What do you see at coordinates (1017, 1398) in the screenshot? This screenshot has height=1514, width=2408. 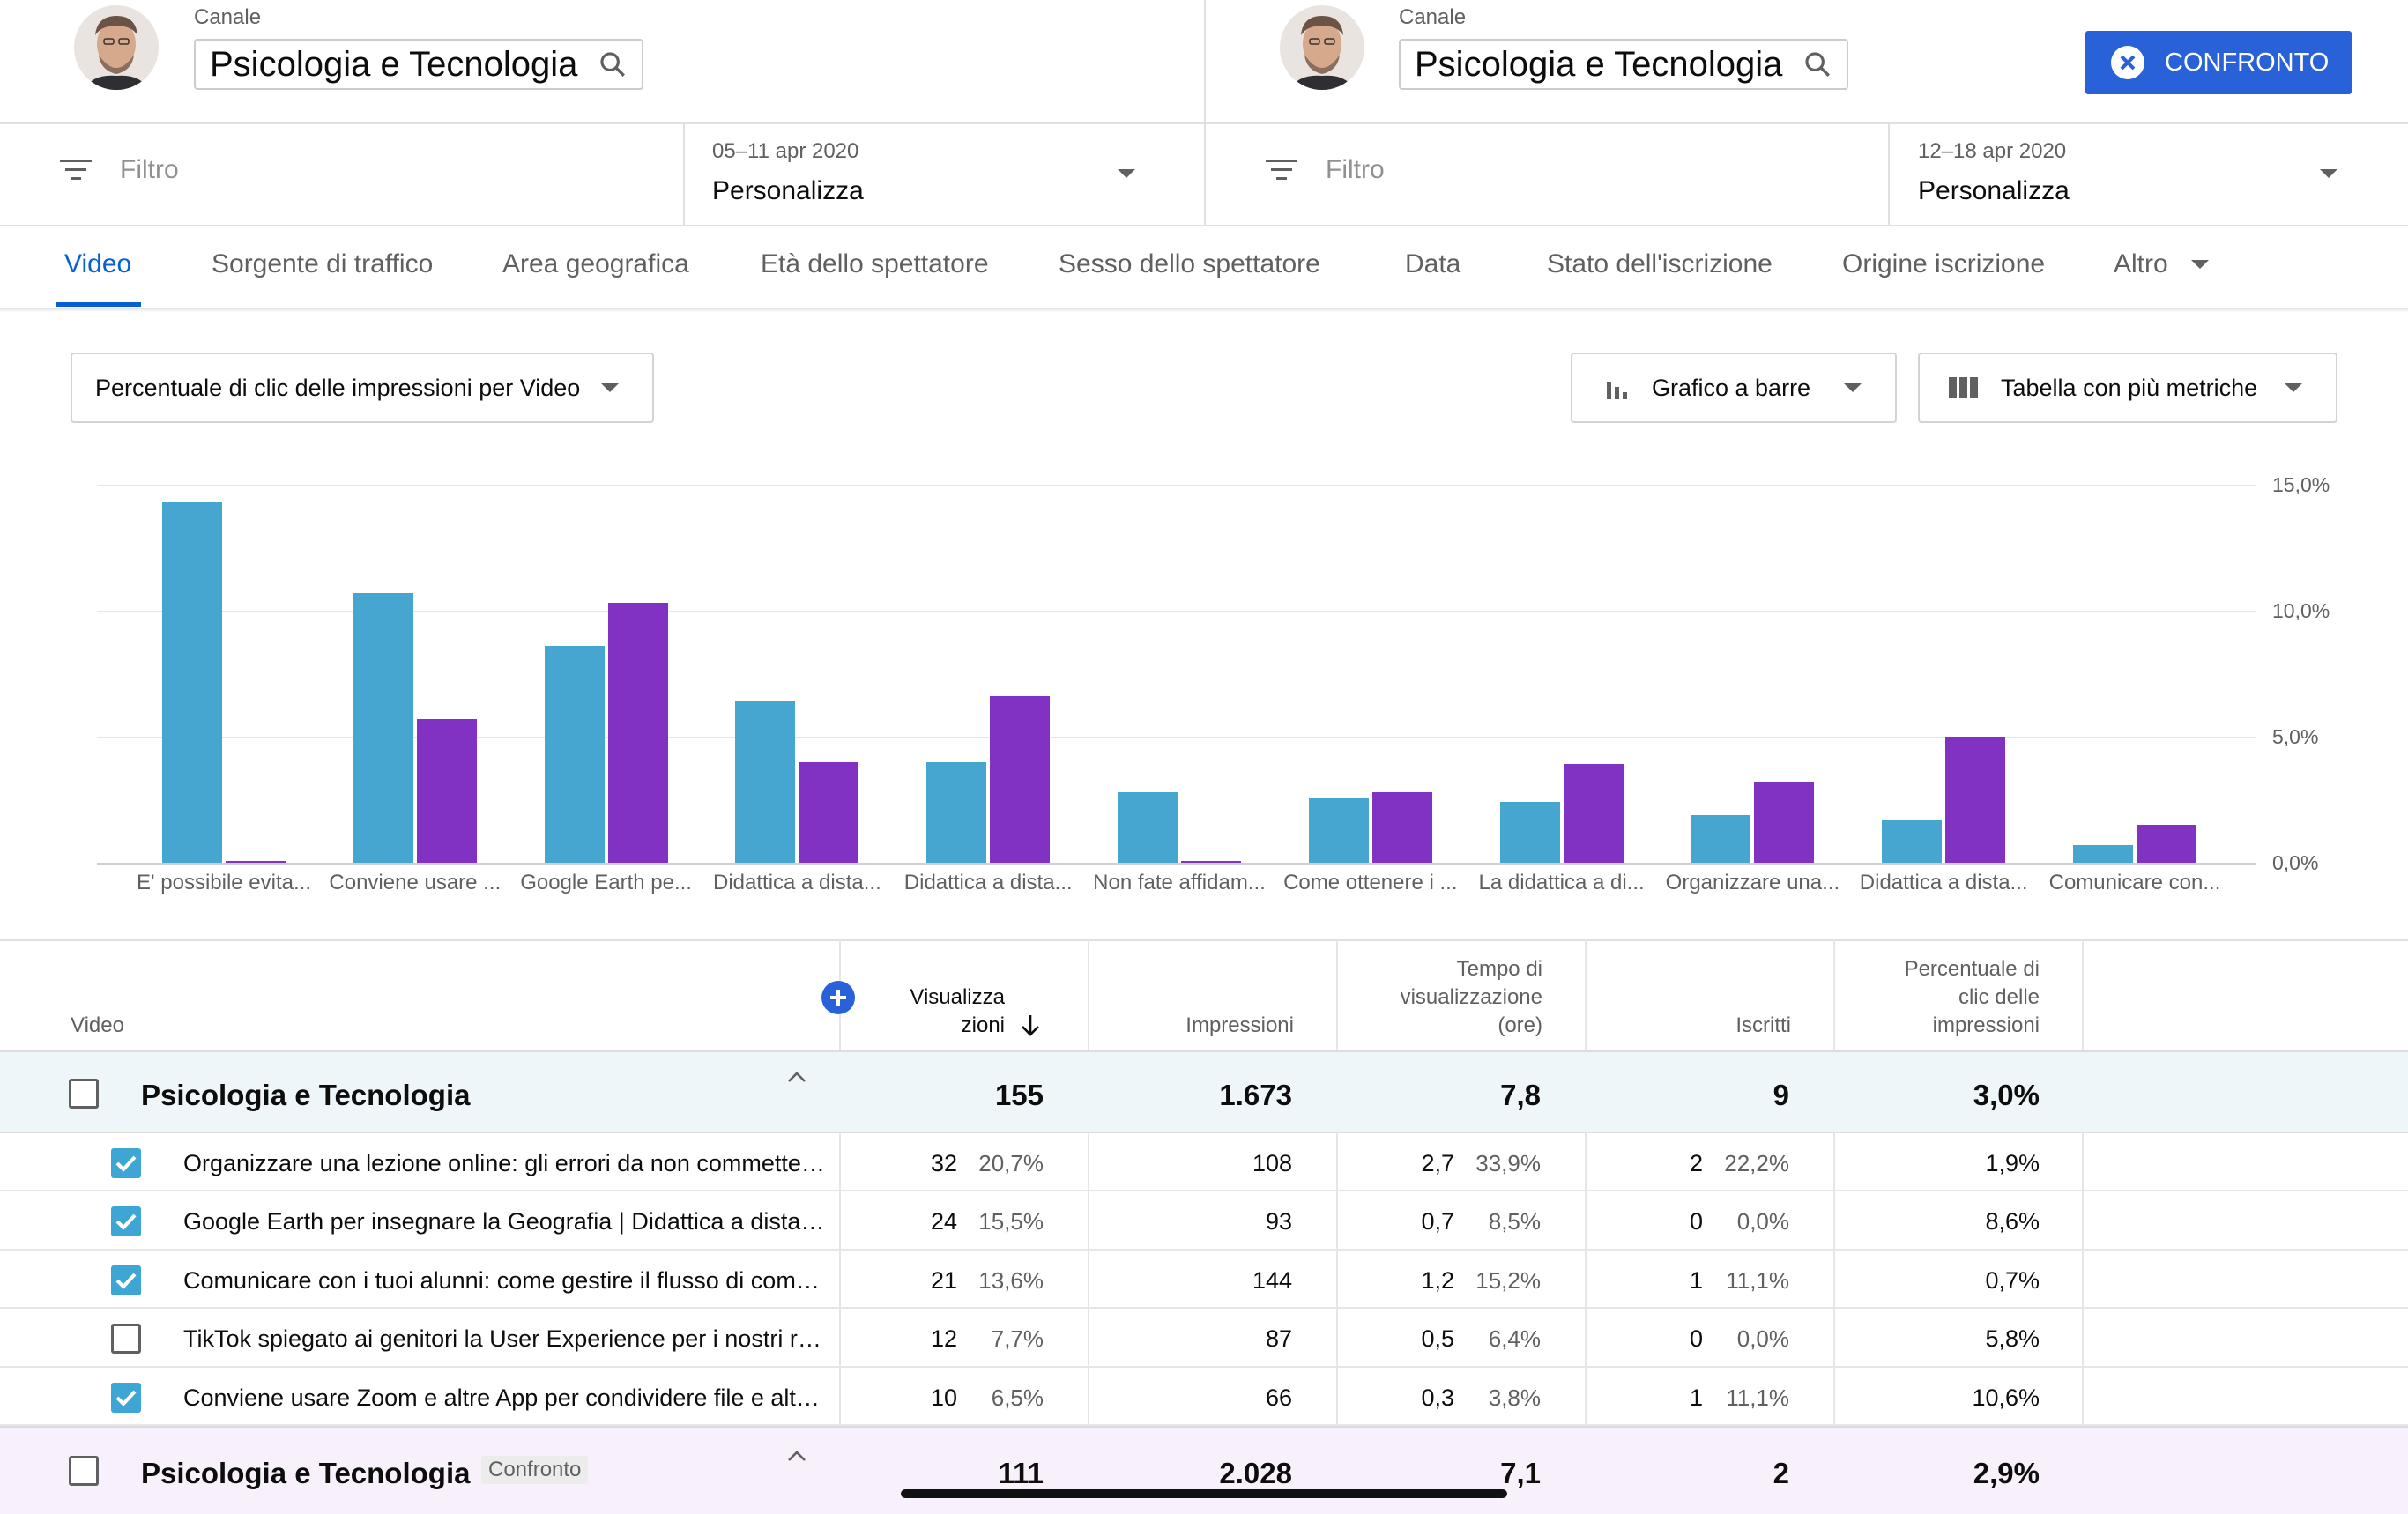 I see `row-views-pct: 6,5%` at bounding box center [1017, 1398].